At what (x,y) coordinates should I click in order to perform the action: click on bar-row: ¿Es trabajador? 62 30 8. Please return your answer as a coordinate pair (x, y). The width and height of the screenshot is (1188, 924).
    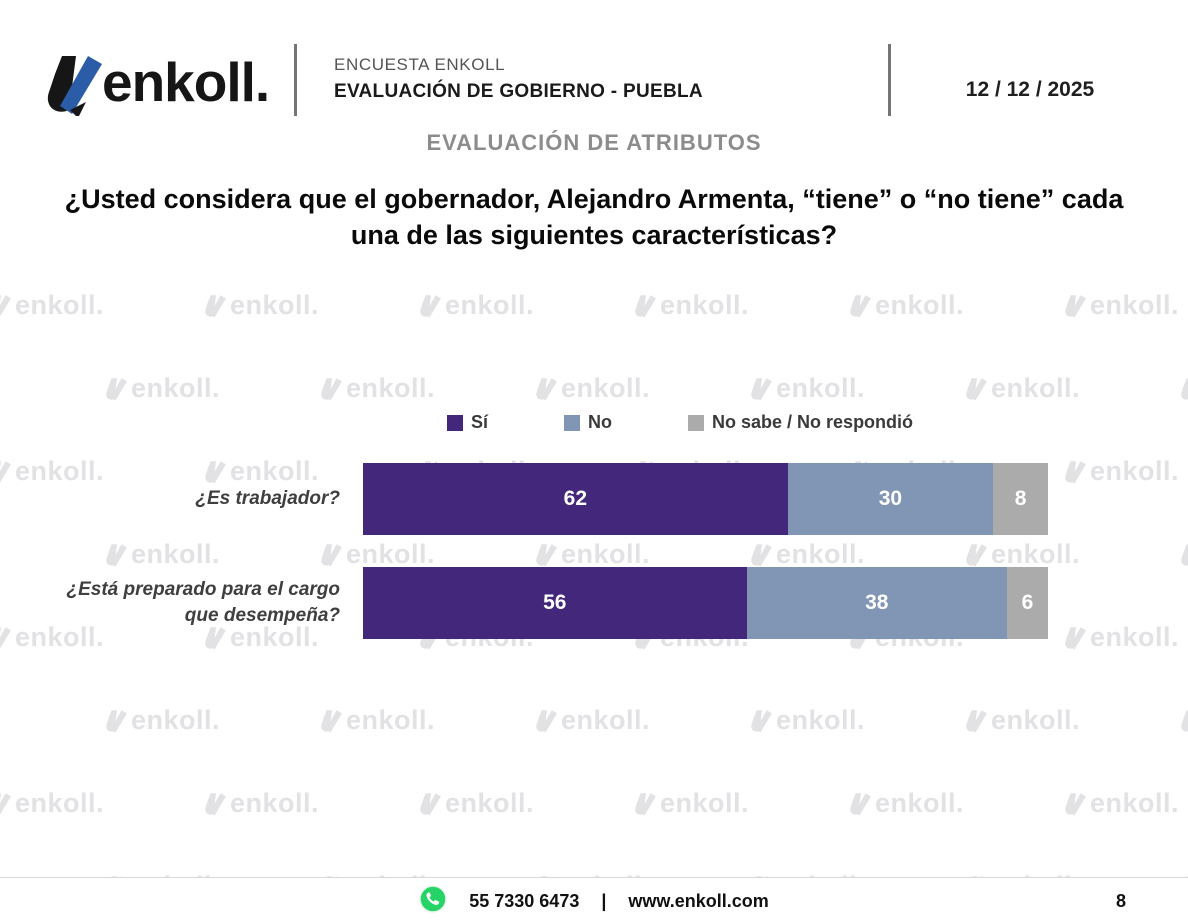
    Looking at the image, I should click on (594, 499).